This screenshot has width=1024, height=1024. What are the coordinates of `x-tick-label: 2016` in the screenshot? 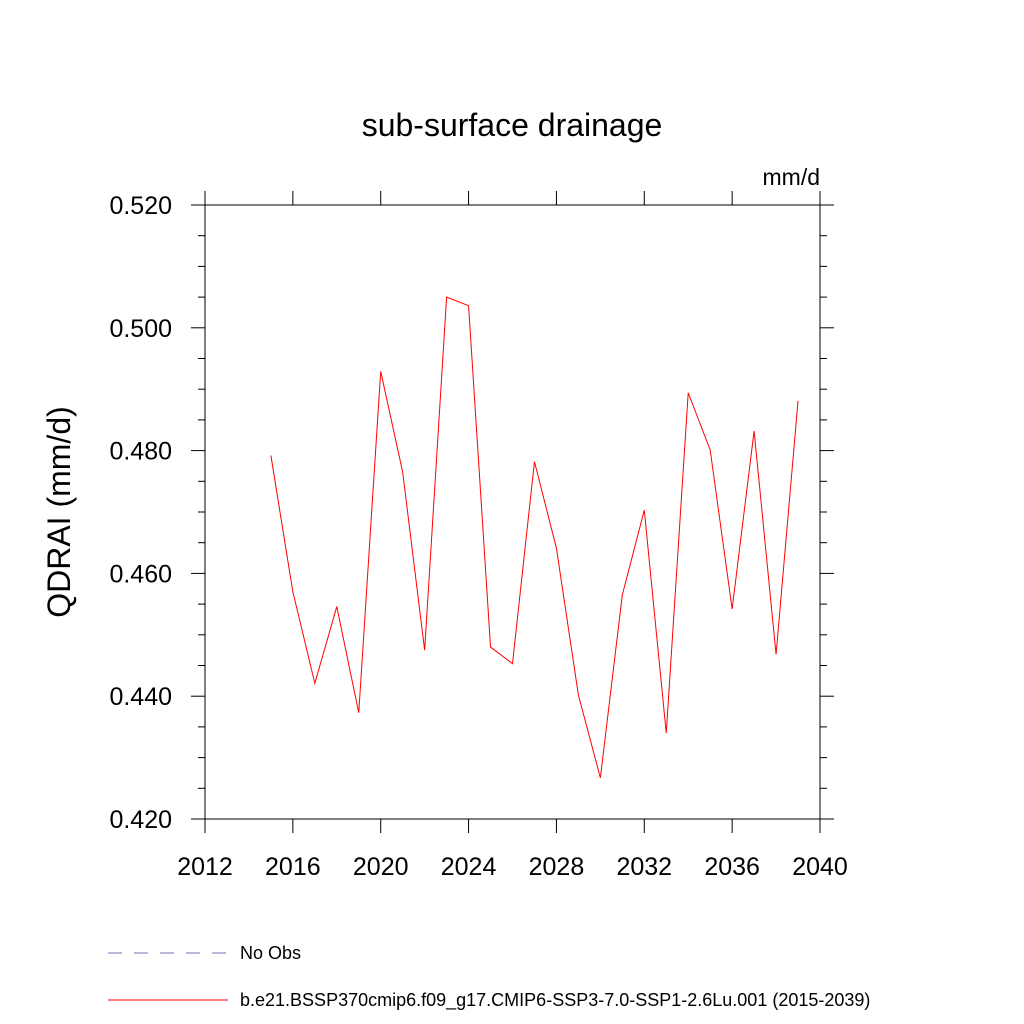 It's located at (293, 867).